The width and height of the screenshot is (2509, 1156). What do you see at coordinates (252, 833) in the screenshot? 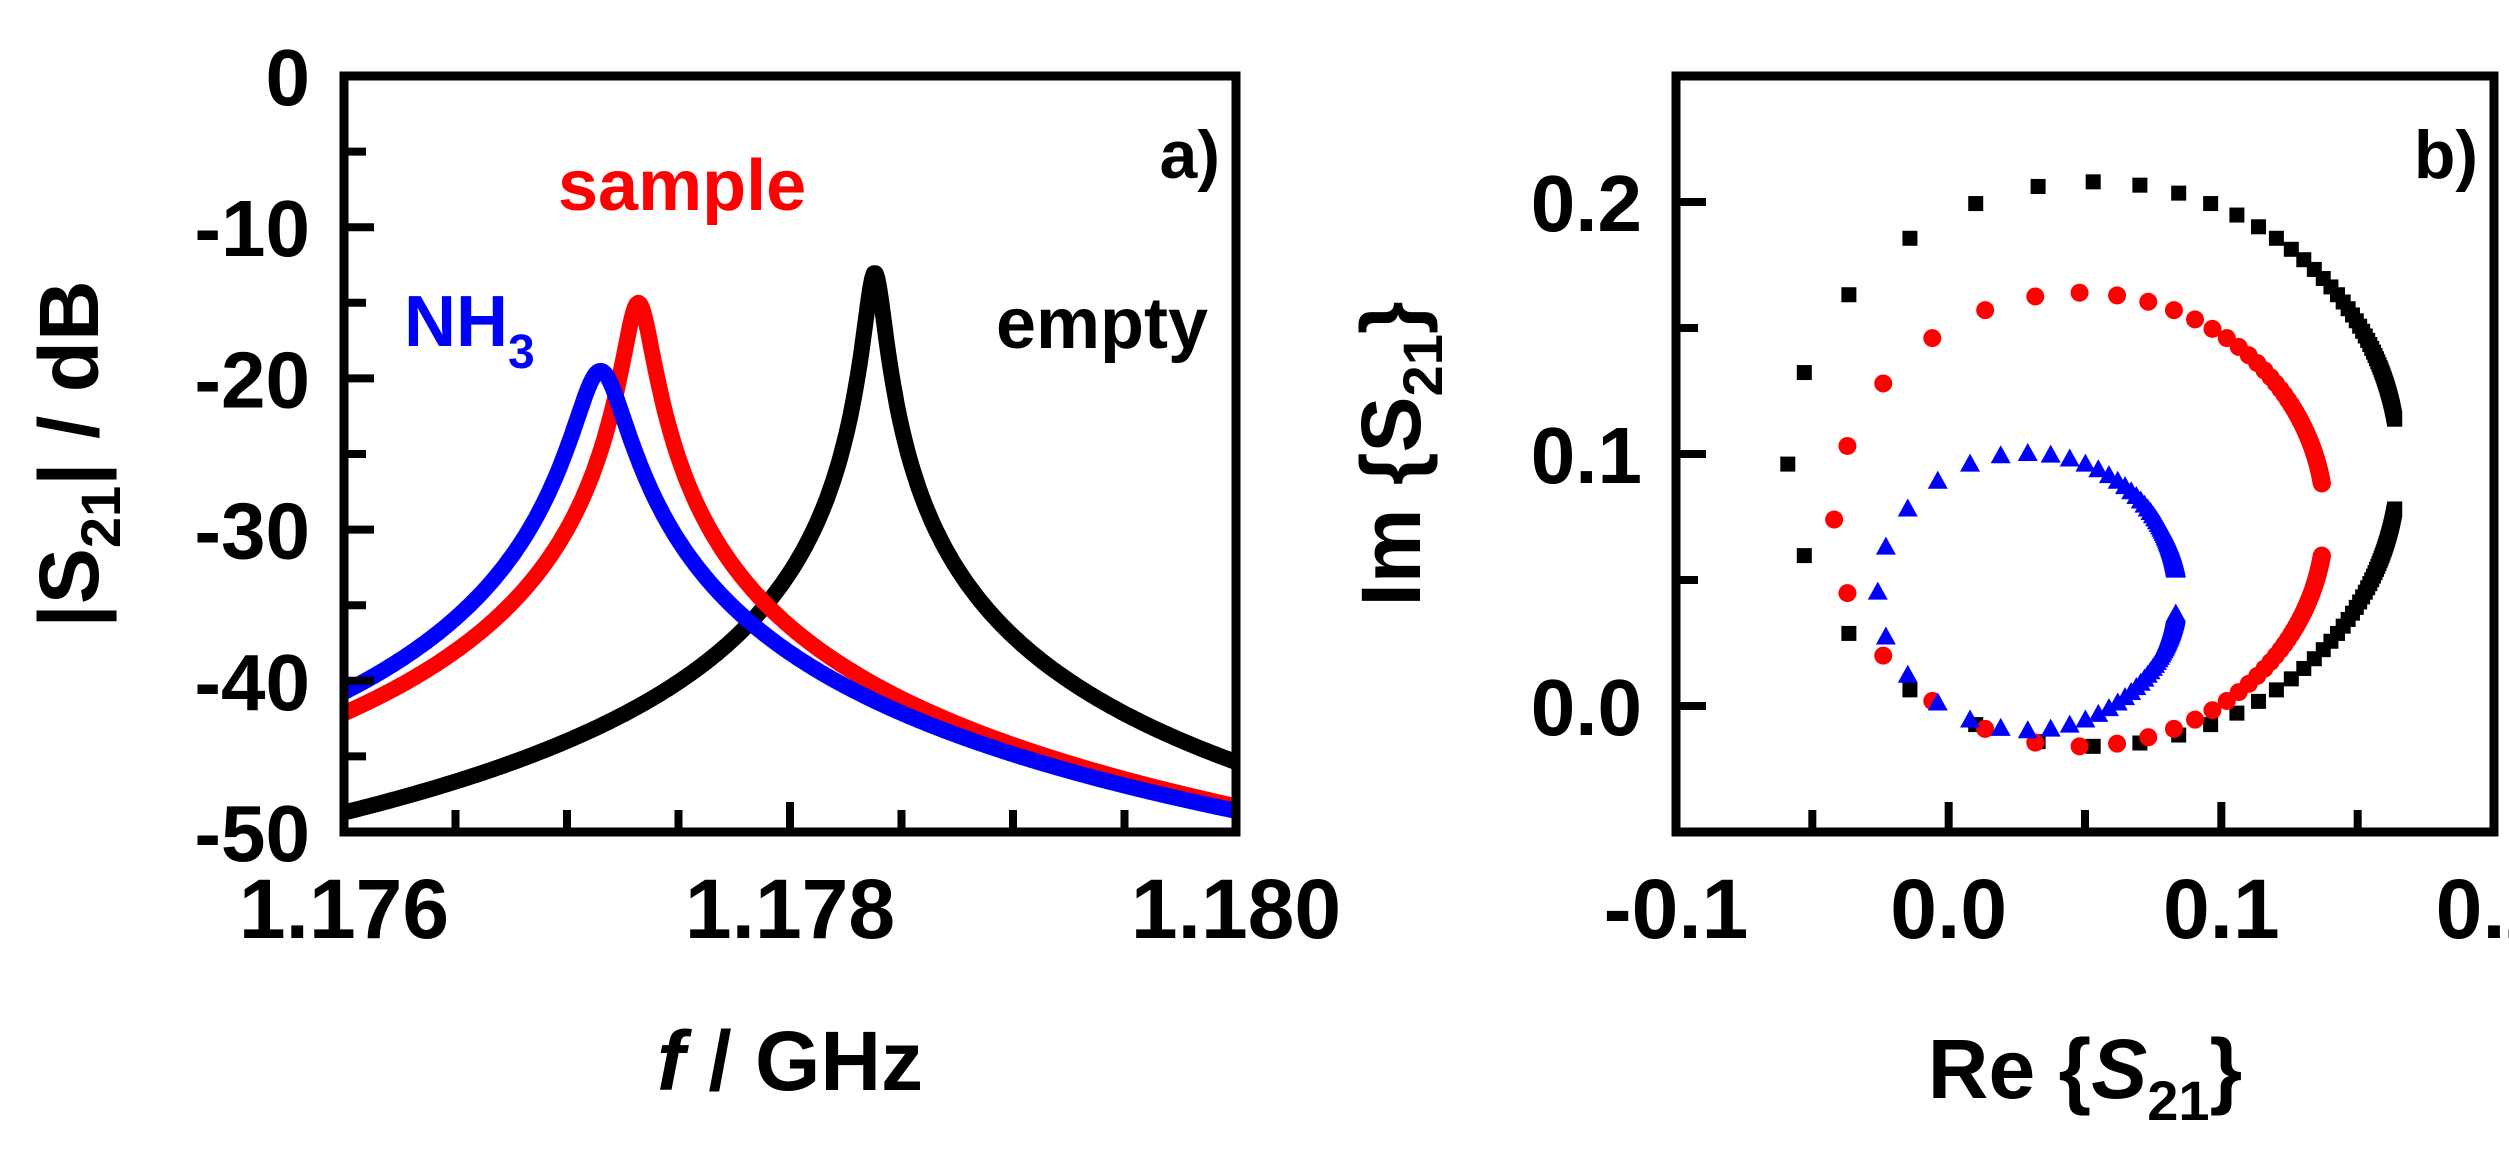
I see `y-tick-label: -50` at bounding box center [252, 833].